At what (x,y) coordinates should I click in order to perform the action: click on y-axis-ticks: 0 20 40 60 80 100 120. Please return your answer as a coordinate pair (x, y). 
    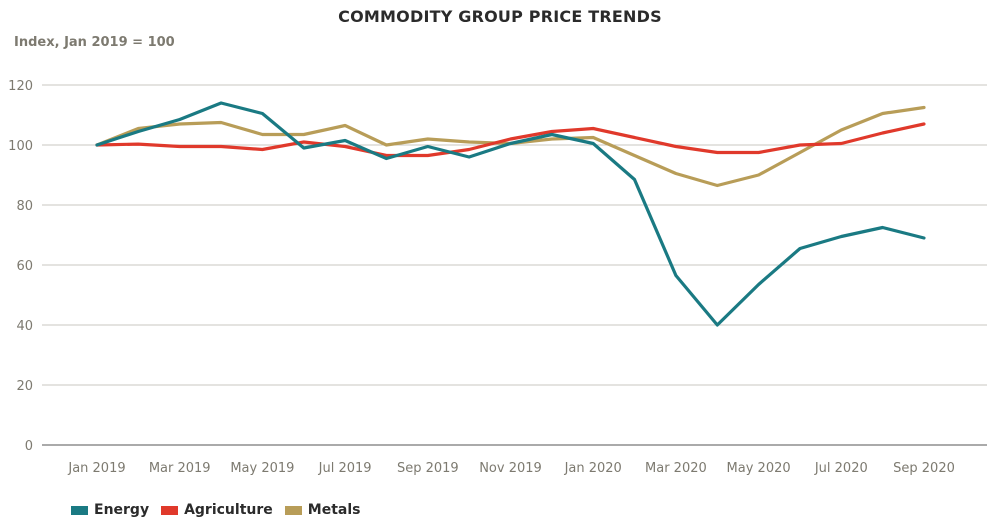
    Looking at the image, I should click on (20, 266).